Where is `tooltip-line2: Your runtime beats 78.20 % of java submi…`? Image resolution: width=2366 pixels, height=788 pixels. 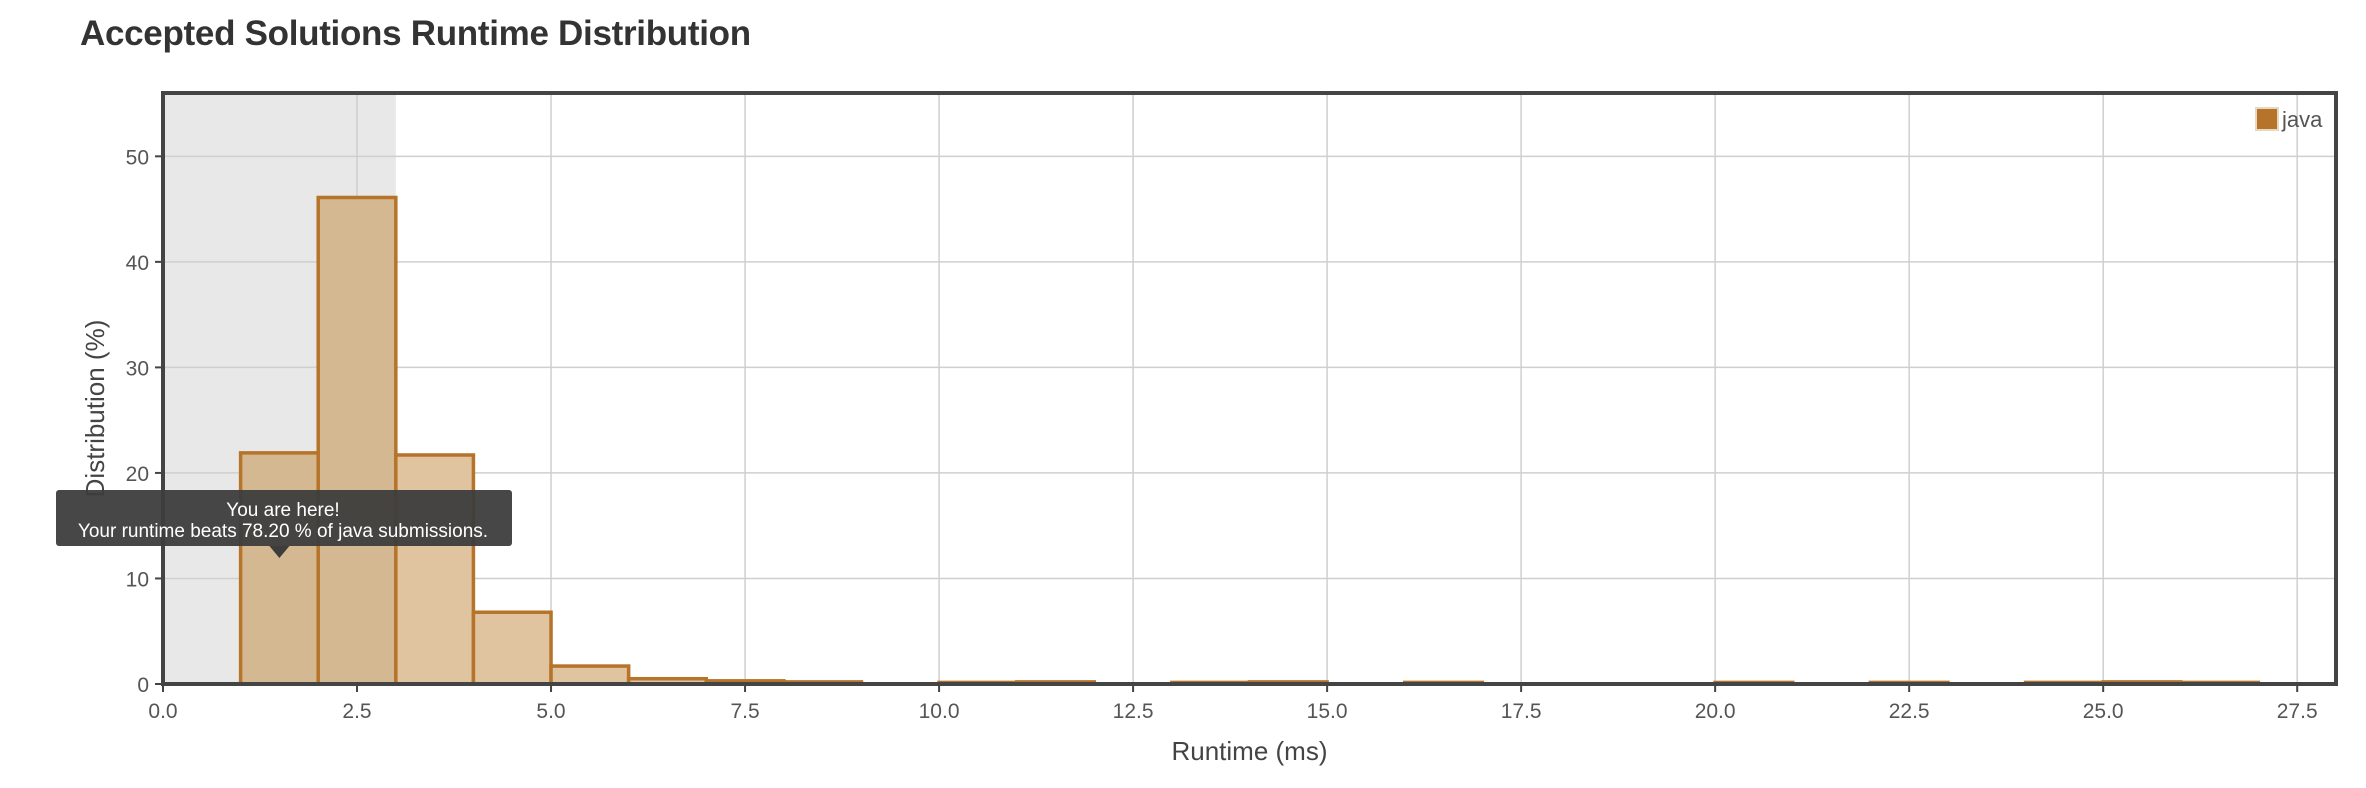
tooltip-line2: Your runtime beats 78.20 % of java submi… is located at coordinates (283, 531).